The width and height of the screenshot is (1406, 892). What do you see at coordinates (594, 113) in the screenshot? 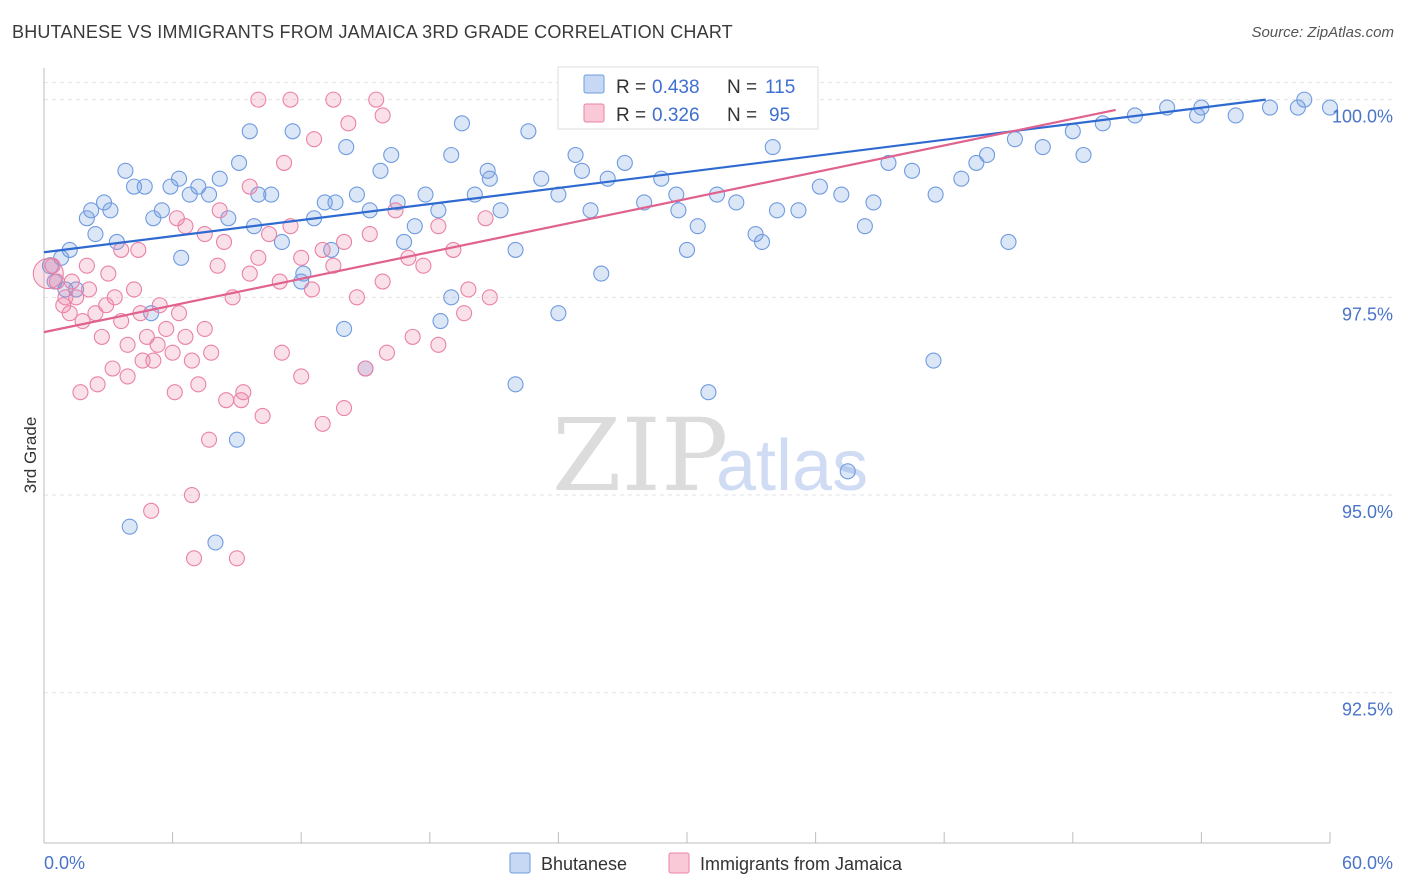
I see `stats-swatch-jamaica` at bounding box center [594, 113].